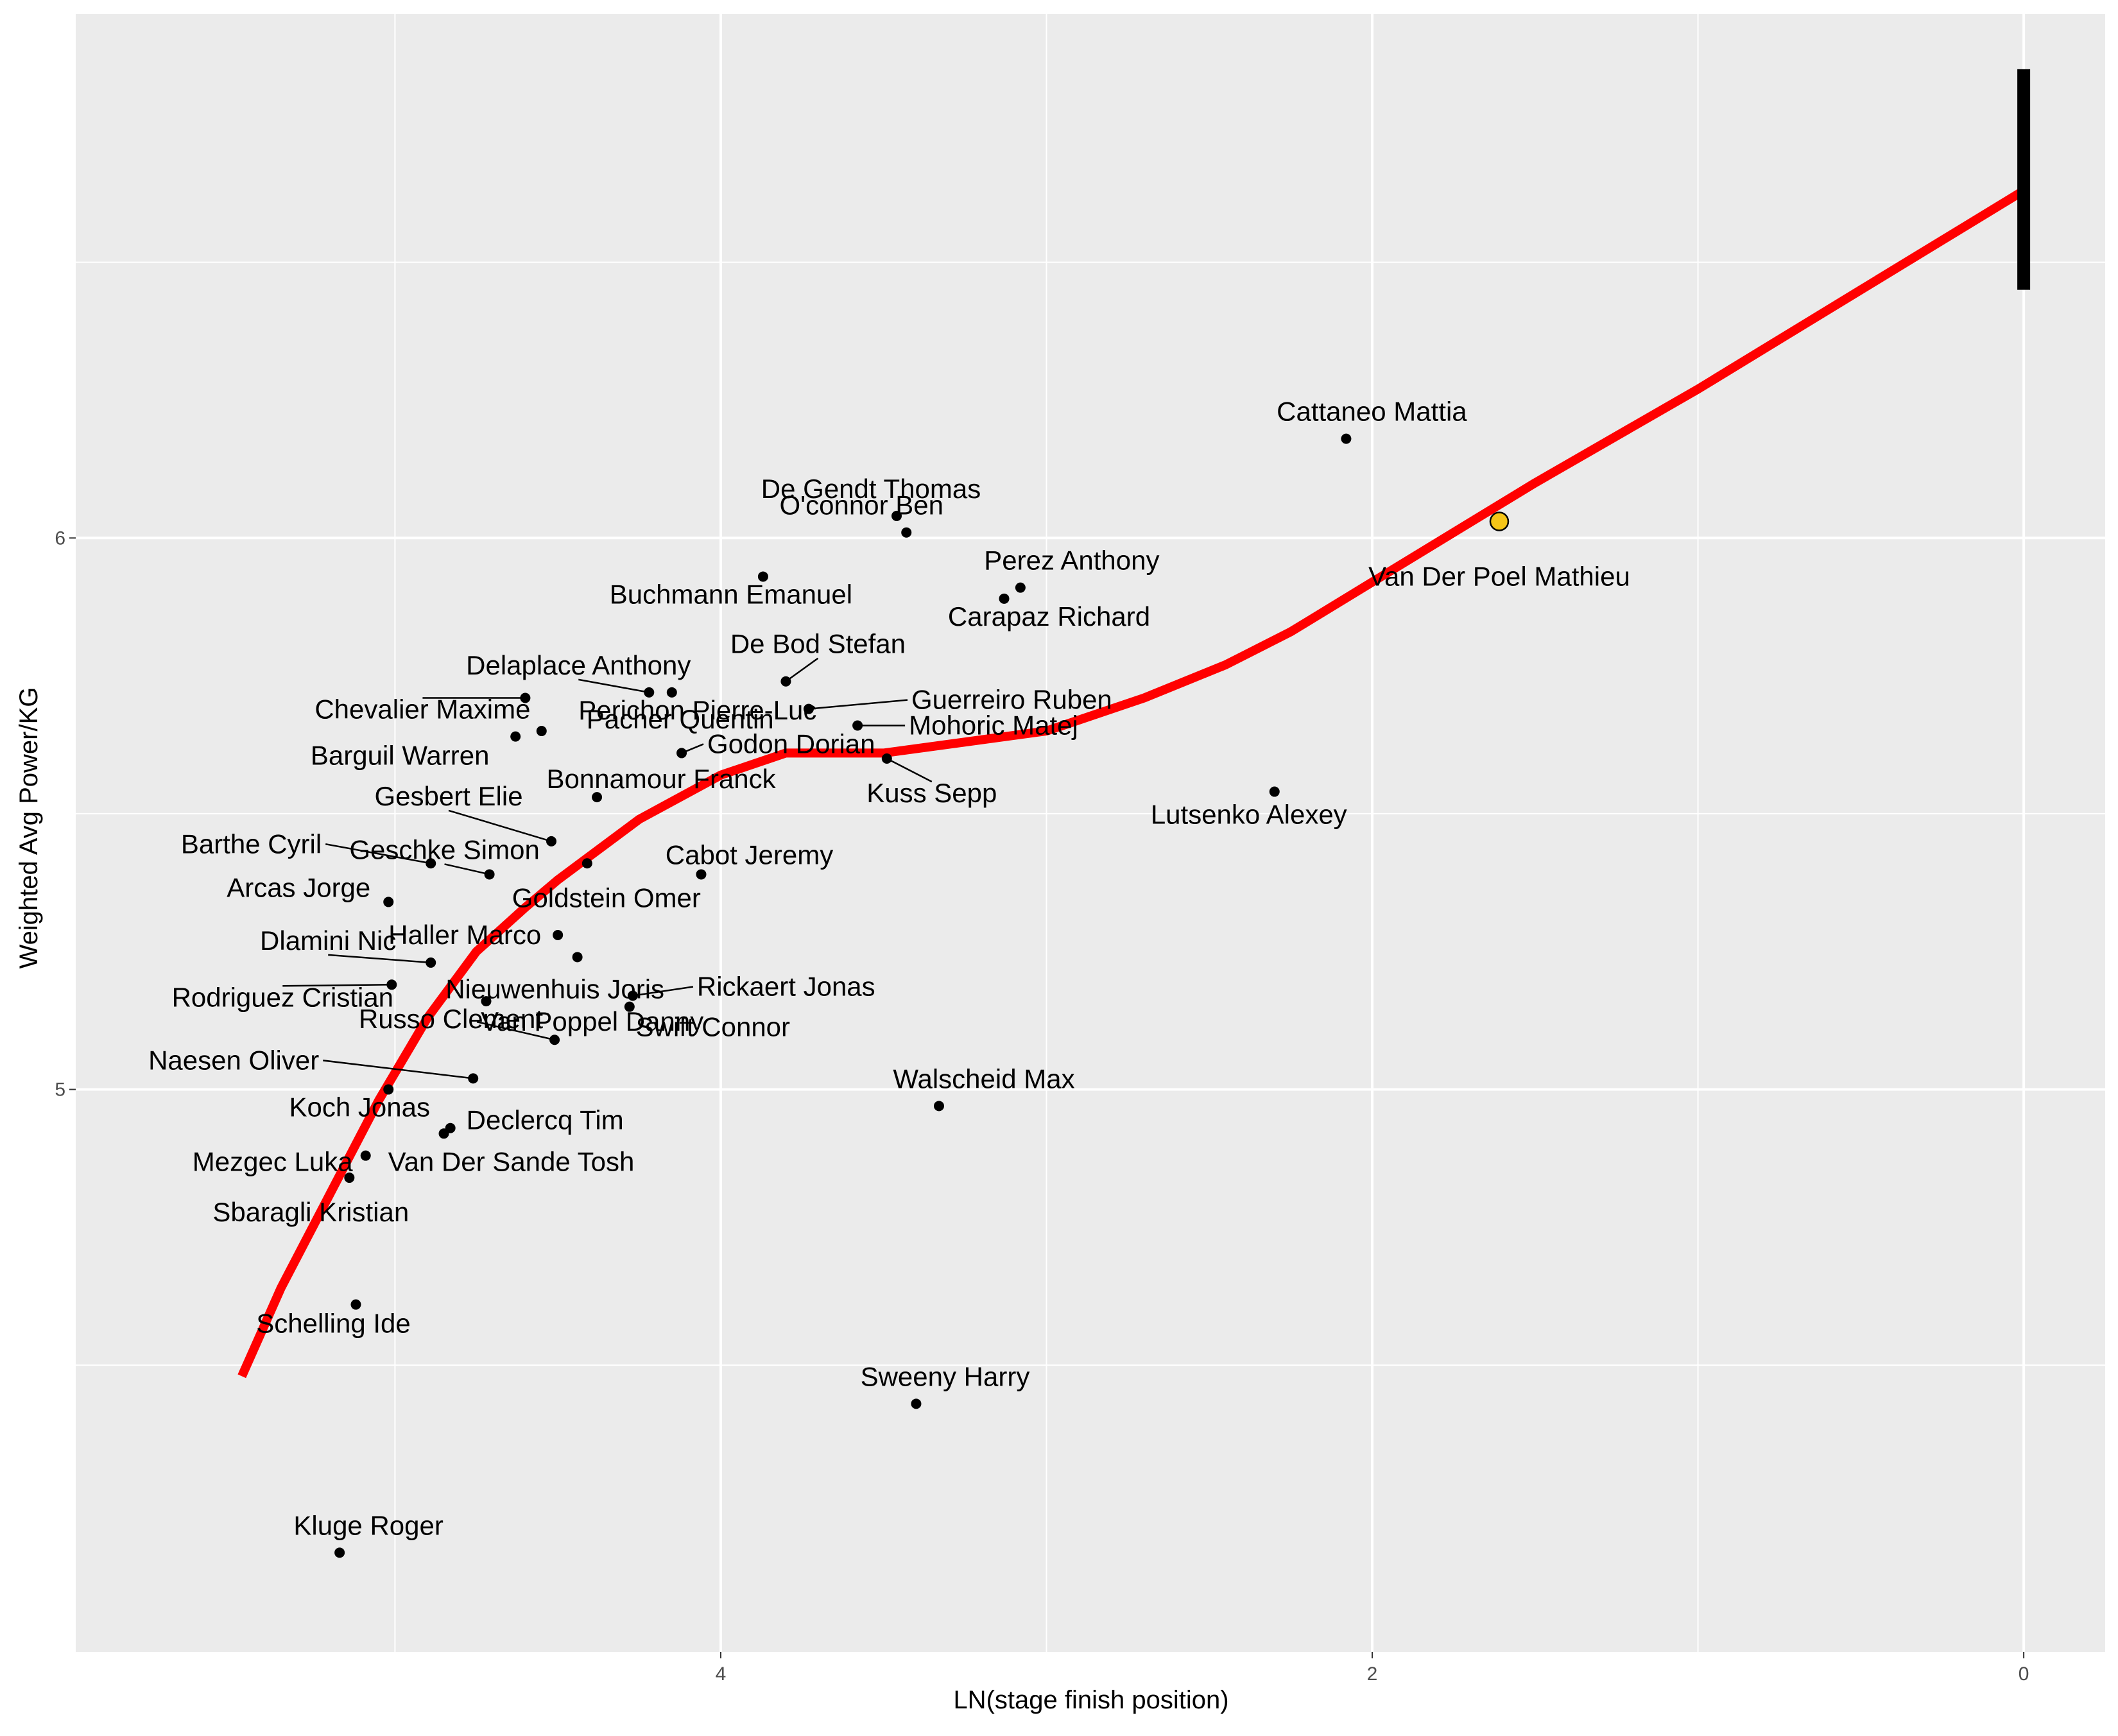 This screenshot has height=1736, width=2118. I want to click on data-point-guerreiro-ruben, so click(809, 708).